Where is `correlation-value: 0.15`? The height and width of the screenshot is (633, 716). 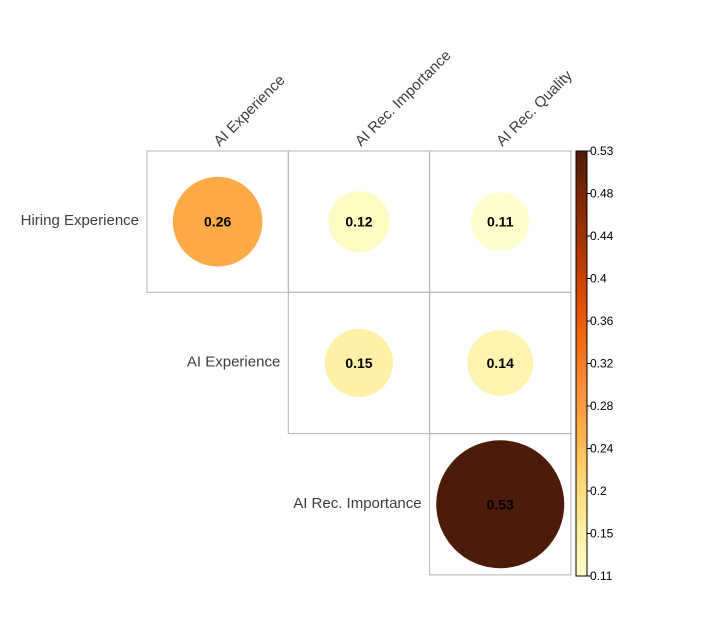
correlation-value: 0.15 is located at coordinates (358, 363).